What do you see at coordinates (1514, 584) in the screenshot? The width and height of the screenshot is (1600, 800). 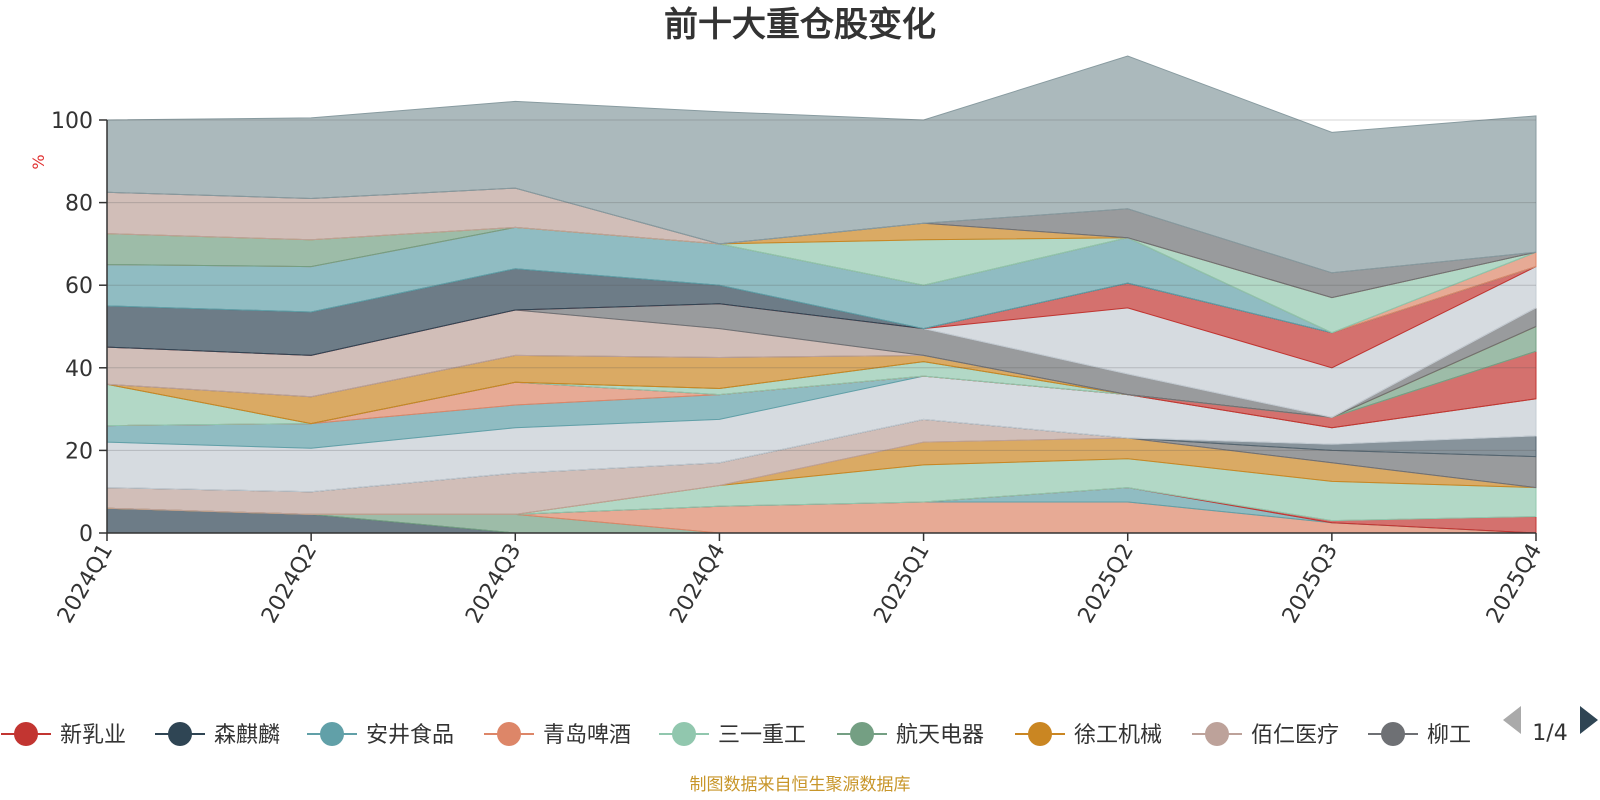 I see `x-tick-label: 2025Q4` at bounding box center [1514, 584].